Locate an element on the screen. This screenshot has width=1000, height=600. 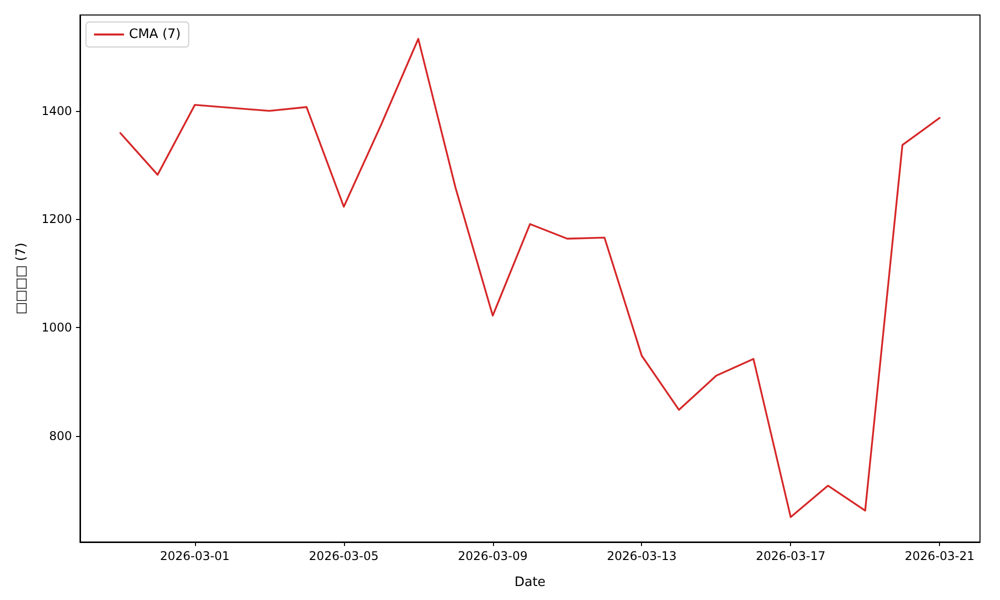
y-tick-label: 1000 is located at coordinates (56, 327).